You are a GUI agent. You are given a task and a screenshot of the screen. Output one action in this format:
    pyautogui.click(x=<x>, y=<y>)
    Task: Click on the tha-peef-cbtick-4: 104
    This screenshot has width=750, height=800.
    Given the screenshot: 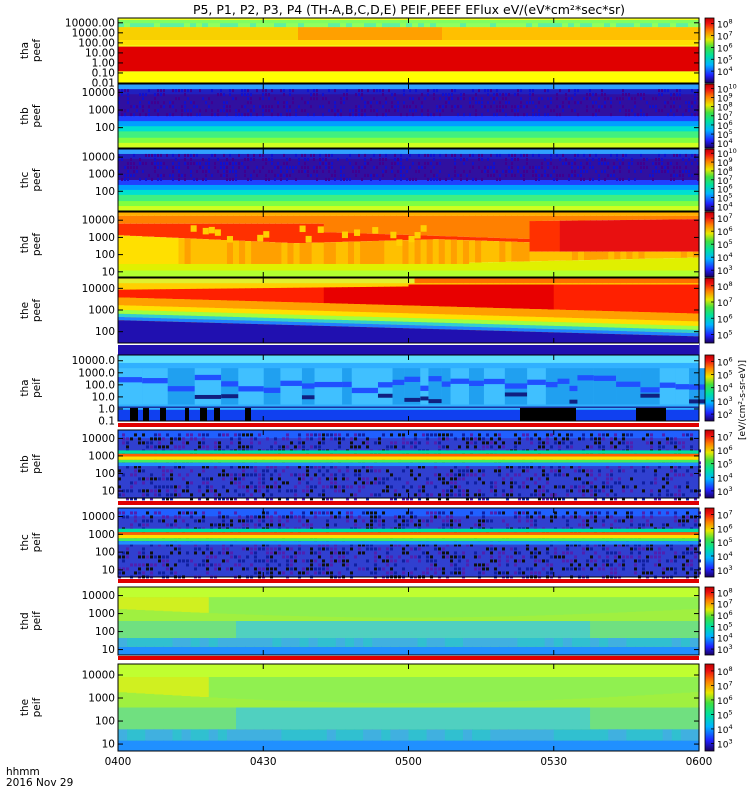 What is the action you would take?
    pyautogui.click(x=725, y=71)
    